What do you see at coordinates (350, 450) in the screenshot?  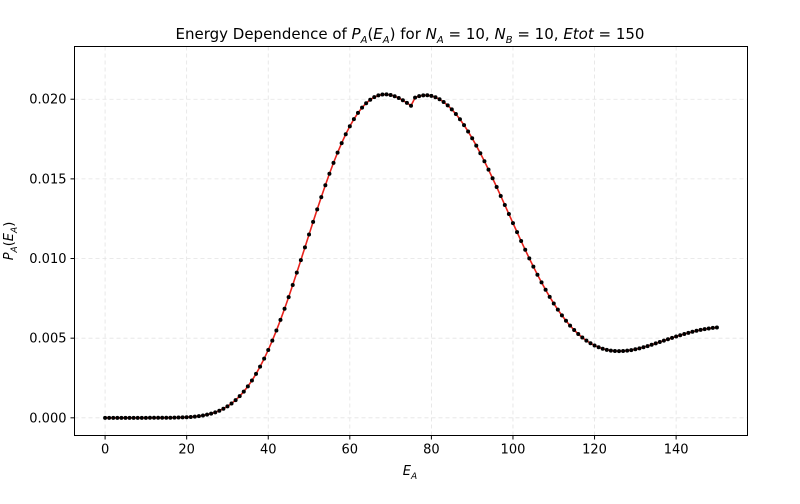 I see `x-tick-label: 60` at bounding box center [350, 450].